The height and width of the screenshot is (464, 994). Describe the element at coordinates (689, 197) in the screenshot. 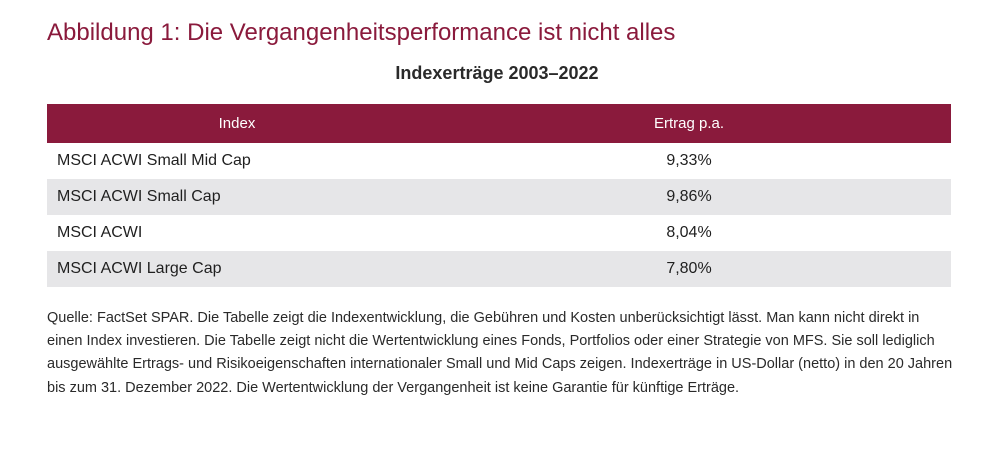

I see `return-value-cell: 9,86%` at that location.